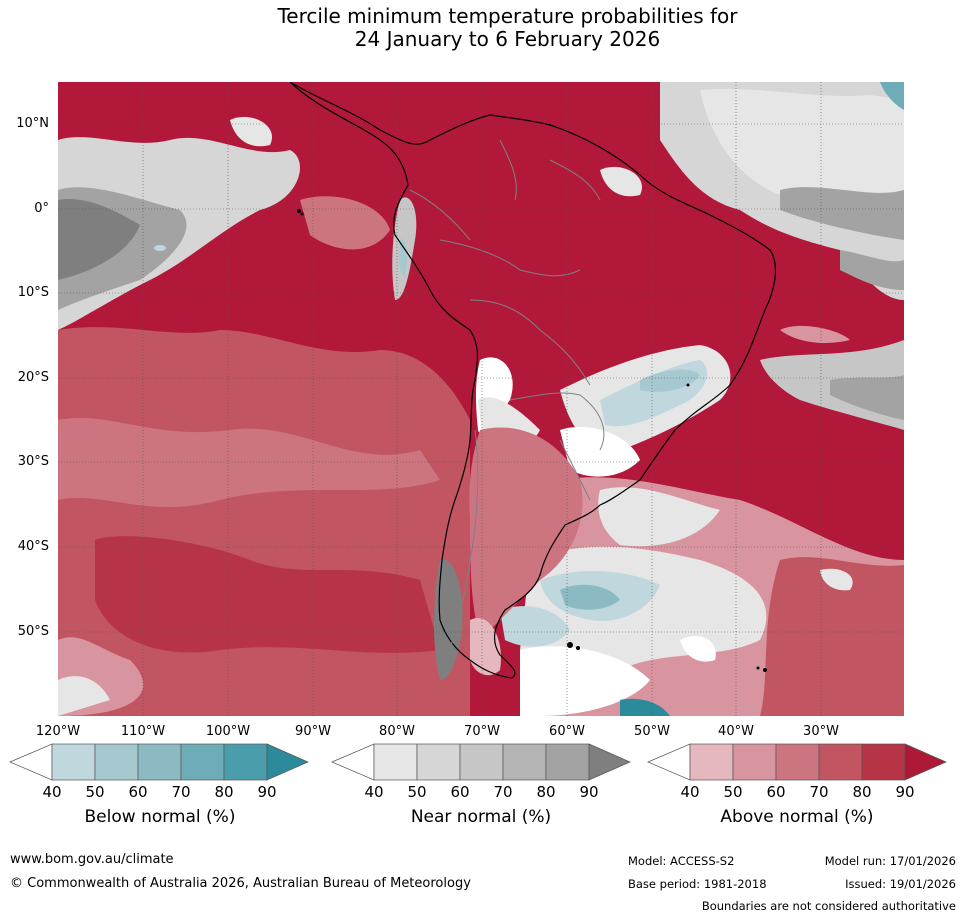  I want to click on below-patch-ne, so click(892, 96).